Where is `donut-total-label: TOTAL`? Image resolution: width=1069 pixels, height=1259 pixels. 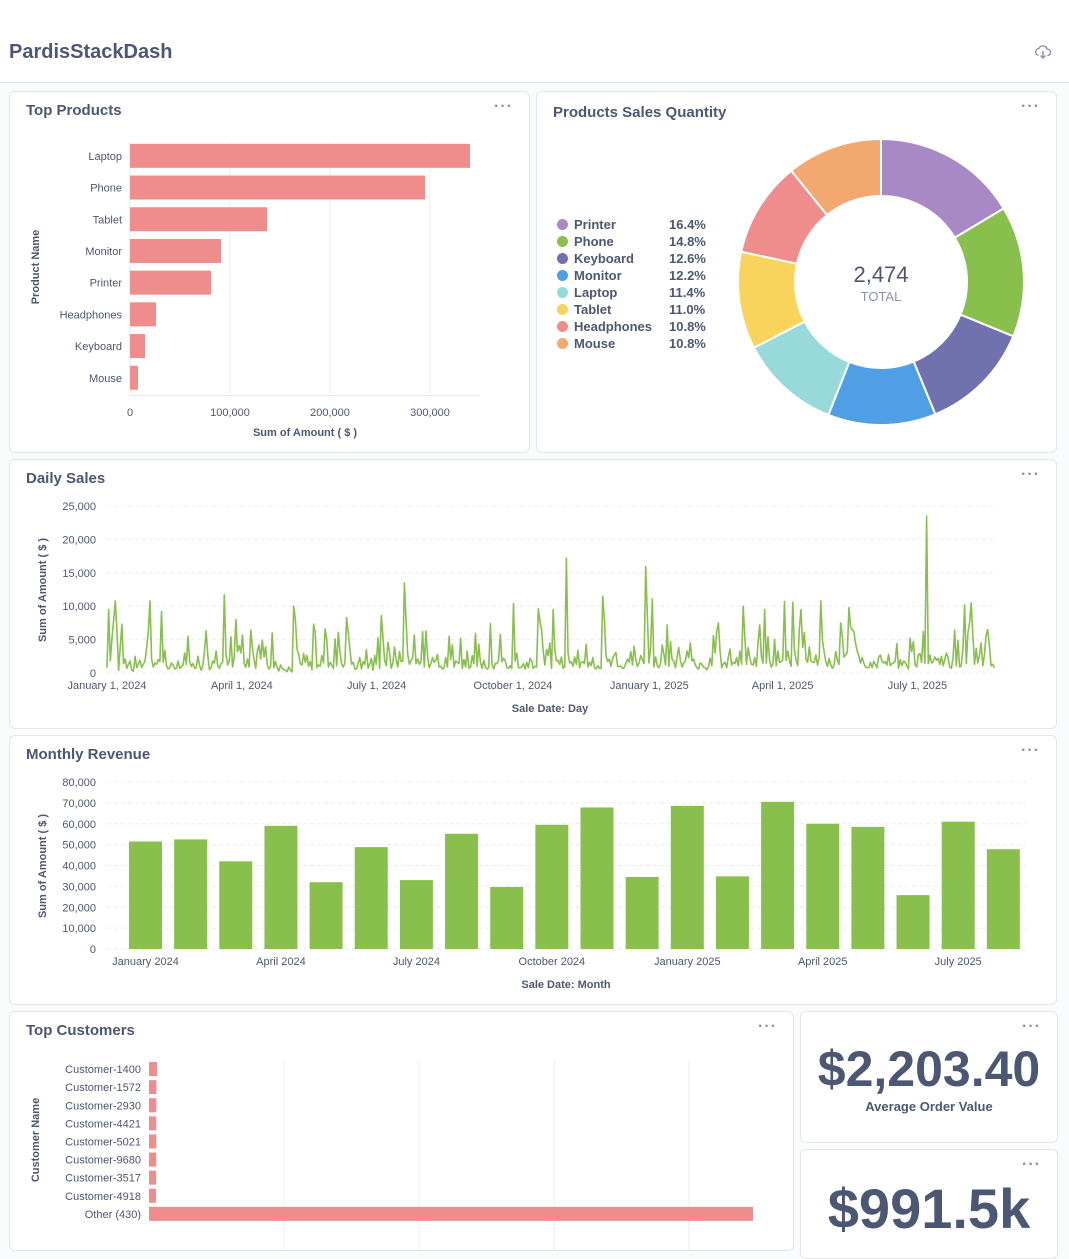
donut-total-label: TOTAL is located at coordinates (881, 296).